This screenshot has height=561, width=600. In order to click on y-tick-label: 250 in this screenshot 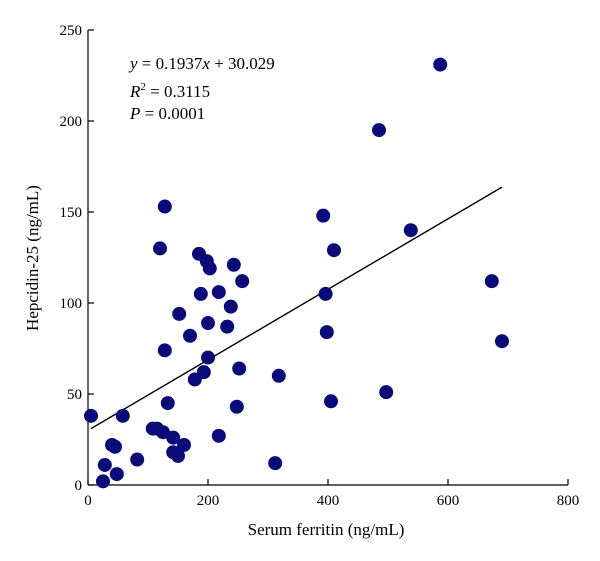, I will do `click(71, 31)`.